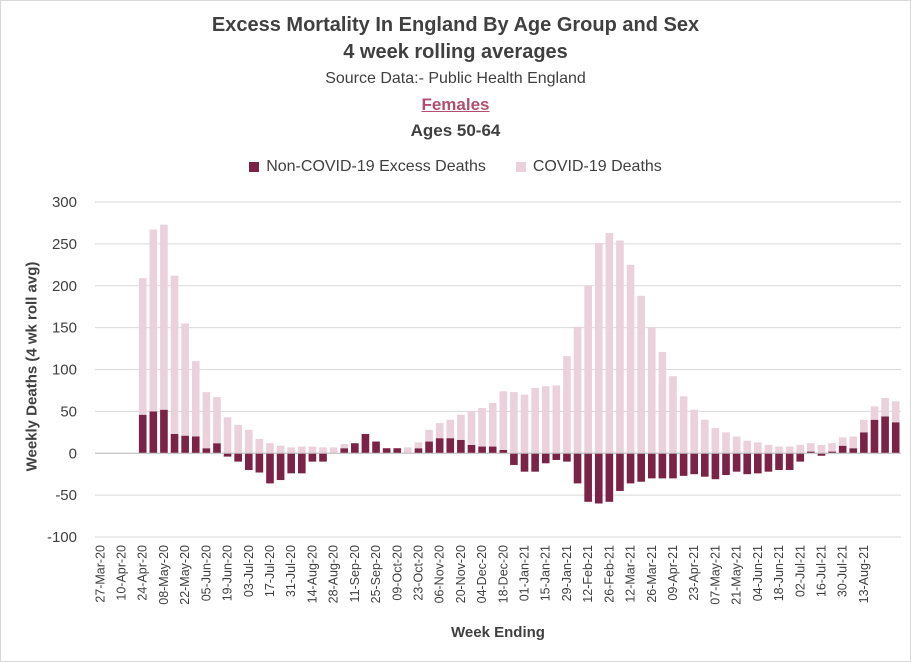  Describe the element at coordinates (843, 571) in the screenshot. I see `x-tick-label: 30-Jul-21` at that location.